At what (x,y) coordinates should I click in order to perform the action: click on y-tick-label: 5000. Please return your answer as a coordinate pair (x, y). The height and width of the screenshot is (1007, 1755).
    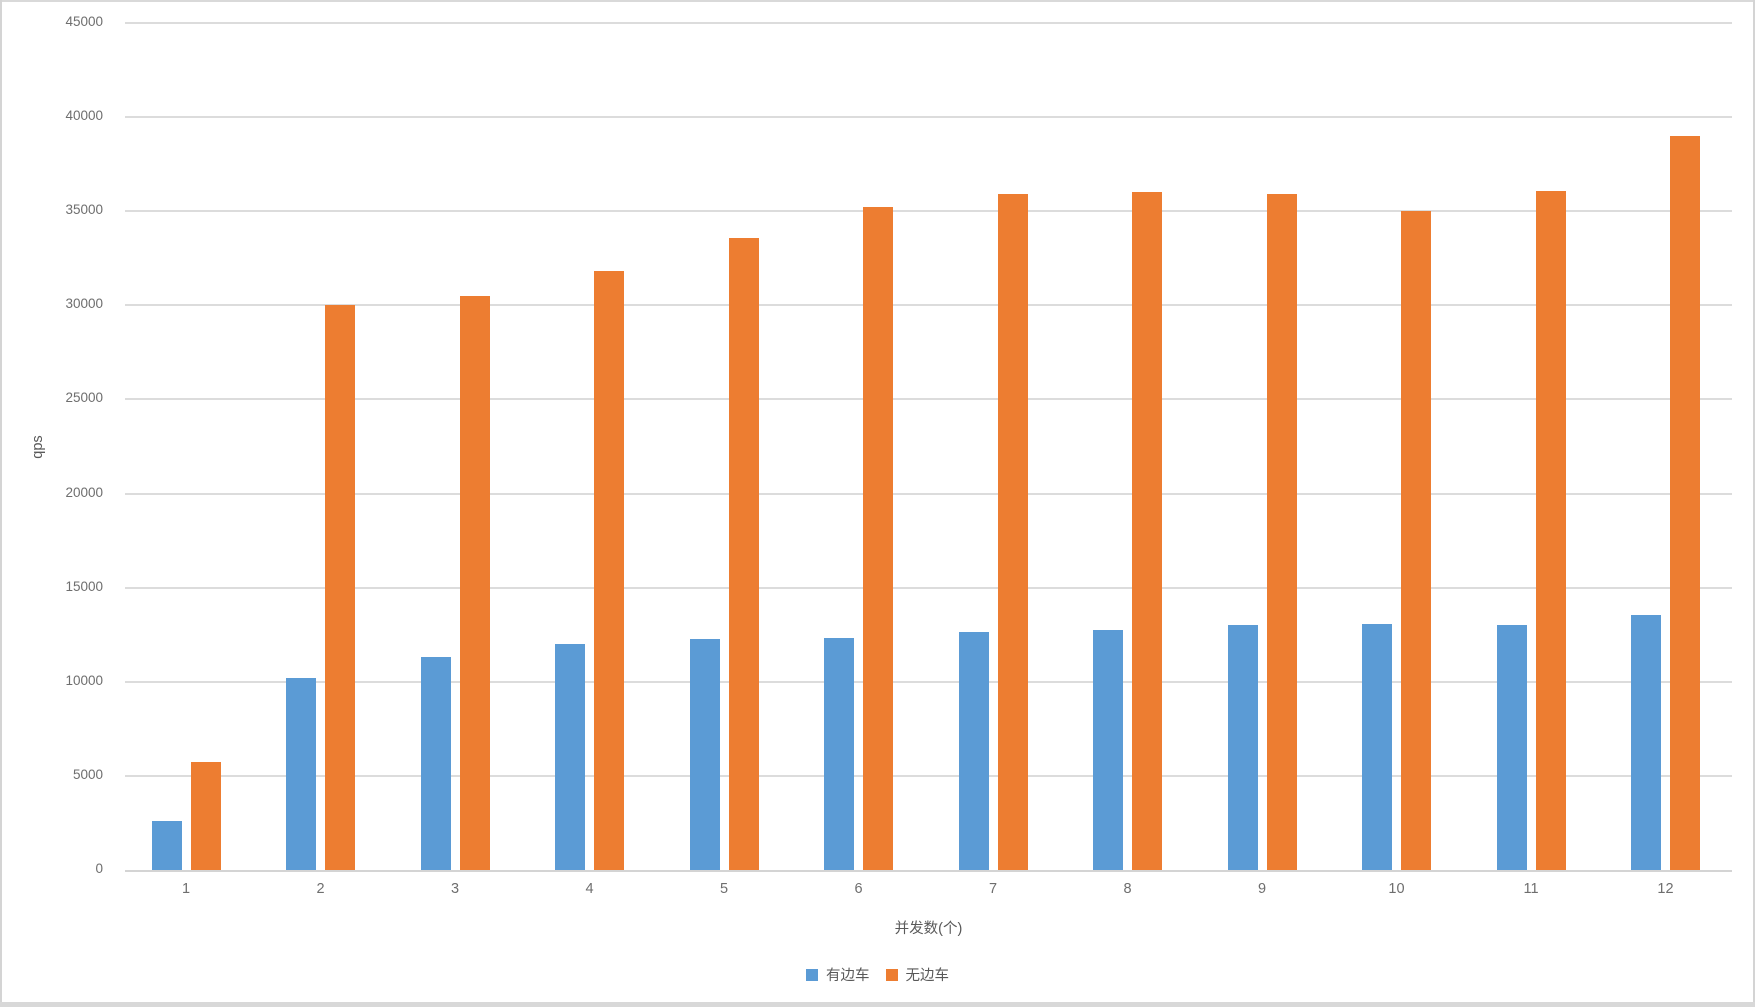
    Looking at the image, I should click on (87, 774).